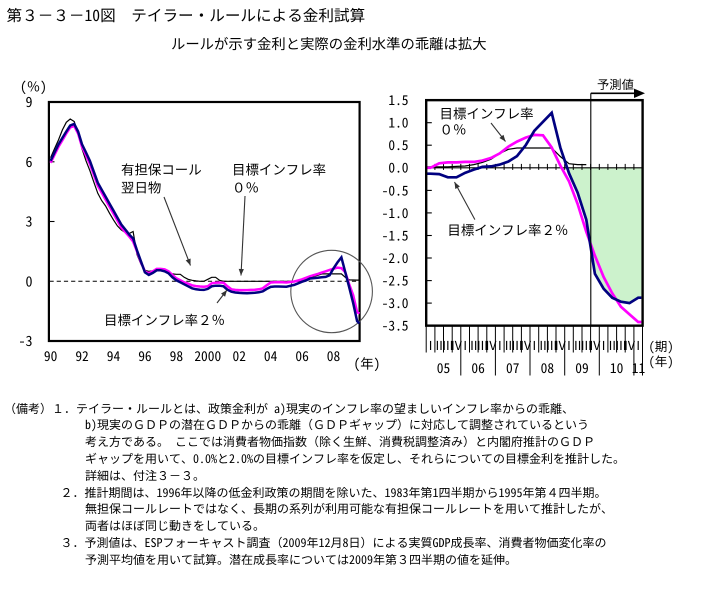  What do you see at coordinates (161, 169) in the screenshot?
I see `svg-text: 有担保コール` at bounding box center [161, 169].